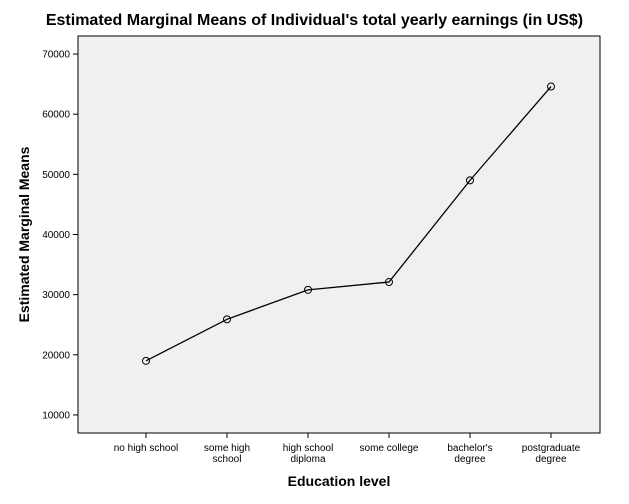  I want to click on y-tick-label: 40000, so click(56, 235).